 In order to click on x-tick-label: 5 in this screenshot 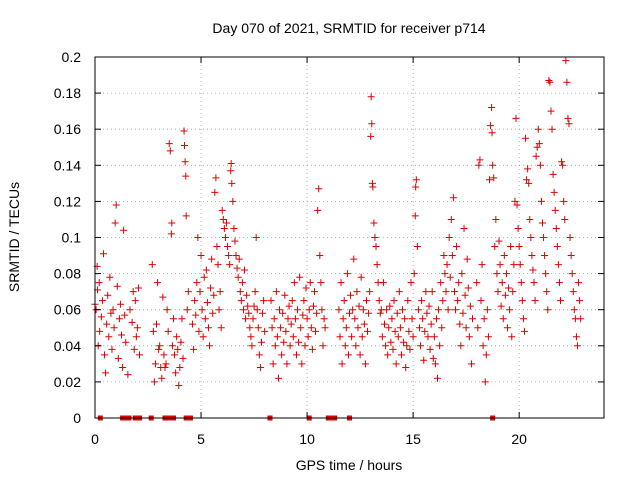, I will do `click(201, 439)`.